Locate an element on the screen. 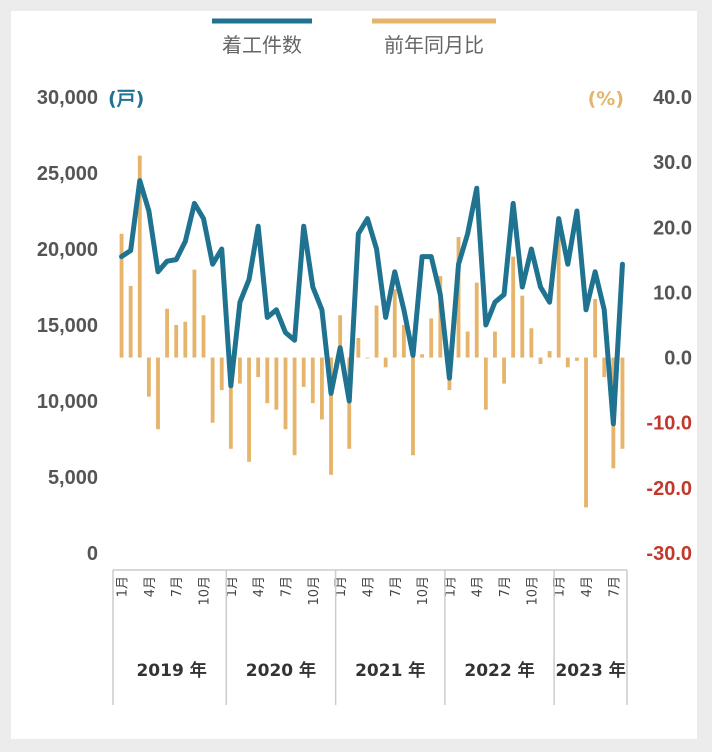 This screenshot has height=752, width=712. left-axis: 30,000 25,000 20,000 15,000 10,000 5,000 0 is located at coordinates (67, 326).